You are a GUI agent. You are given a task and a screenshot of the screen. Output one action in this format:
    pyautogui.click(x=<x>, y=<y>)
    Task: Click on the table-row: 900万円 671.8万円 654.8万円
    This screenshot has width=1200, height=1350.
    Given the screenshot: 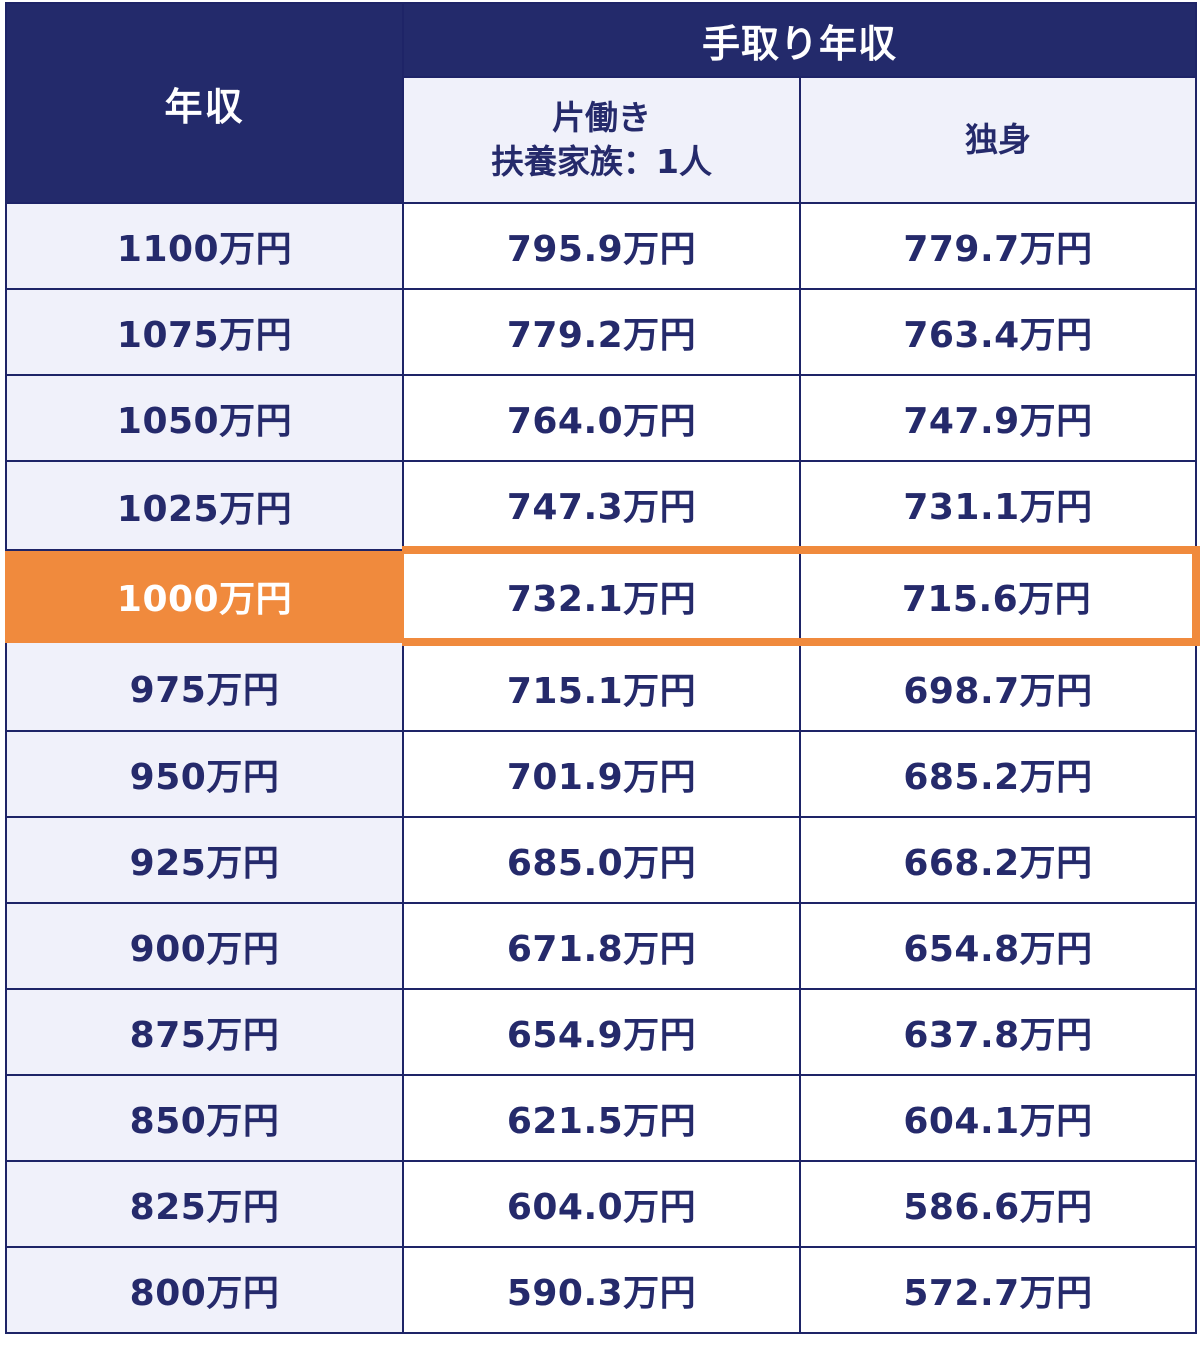 What is the action you would take?
    pyautogui.click(x=601, y=946)
    